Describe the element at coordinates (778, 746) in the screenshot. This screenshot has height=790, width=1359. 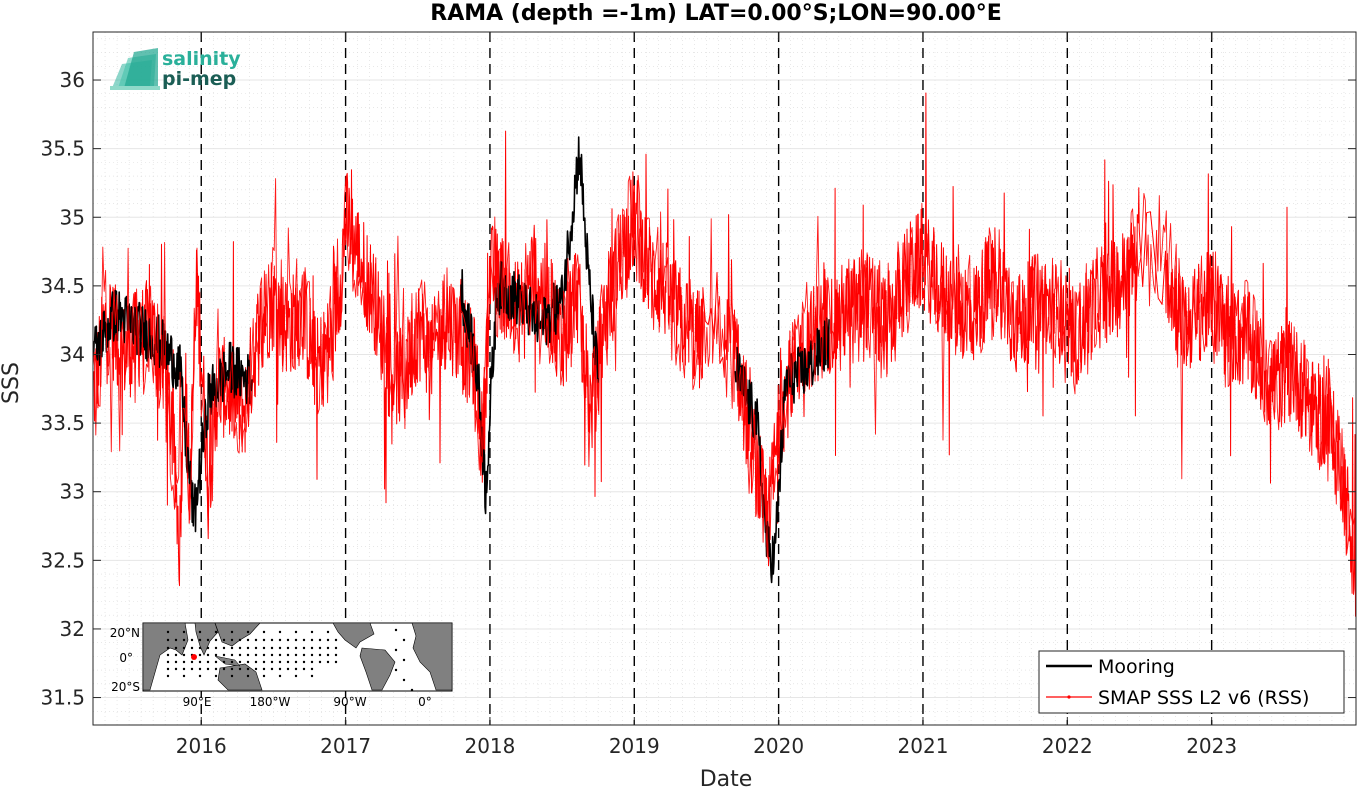
I see `x-tick-label: 2020` at that location.